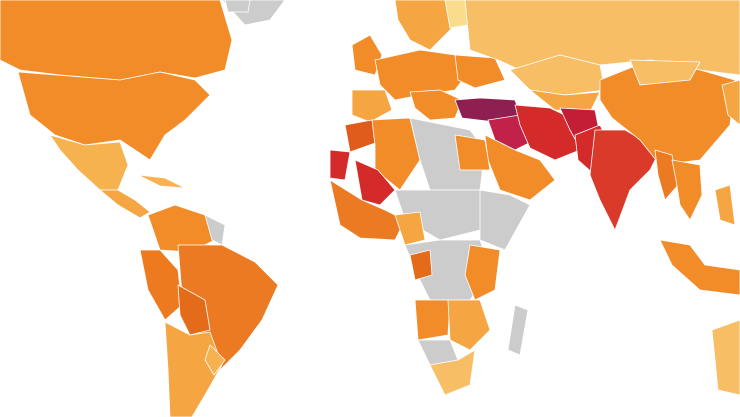  Describe the element at coordinates (372, 106) in the screenshot. I see `iberia` at that location.